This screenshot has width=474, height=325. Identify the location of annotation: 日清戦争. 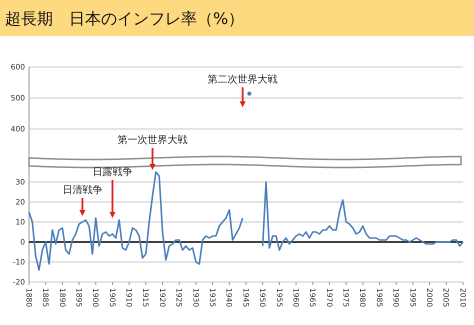
(82, 190).